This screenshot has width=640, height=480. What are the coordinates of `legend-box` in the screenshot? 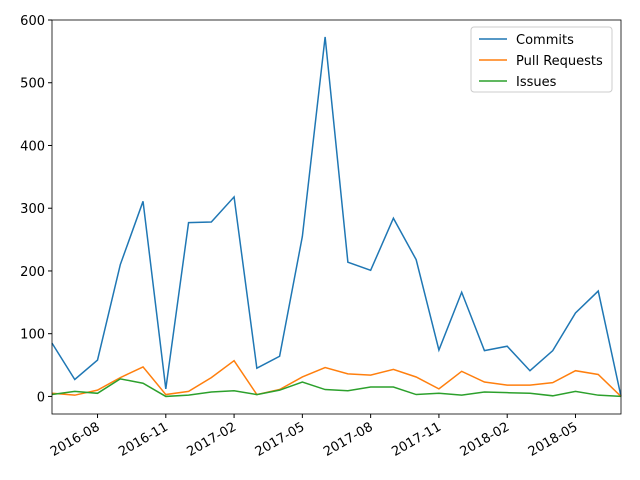 It's located at (541, 59).